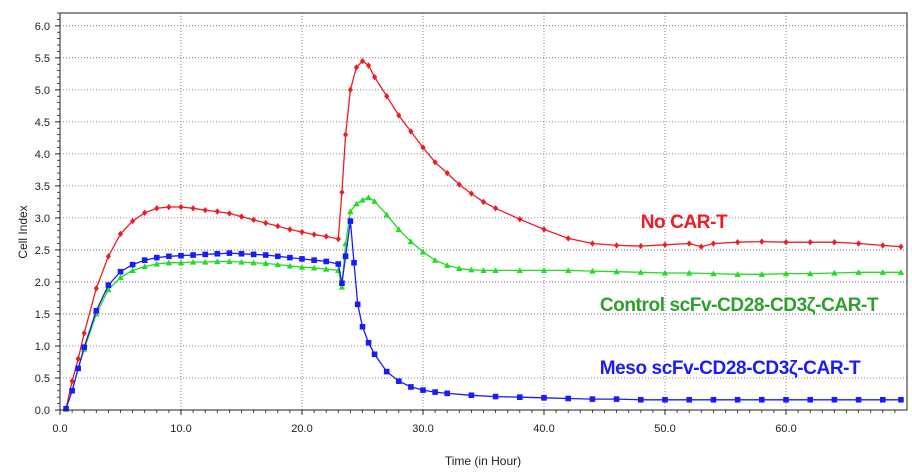 The image size is (912, 472). Describe the element at coordinates (730, 368) in the screenshot. I see `series-label-meso-car-t: Meso scFv-CD28-CD3ζ-CAR-T` at that location.